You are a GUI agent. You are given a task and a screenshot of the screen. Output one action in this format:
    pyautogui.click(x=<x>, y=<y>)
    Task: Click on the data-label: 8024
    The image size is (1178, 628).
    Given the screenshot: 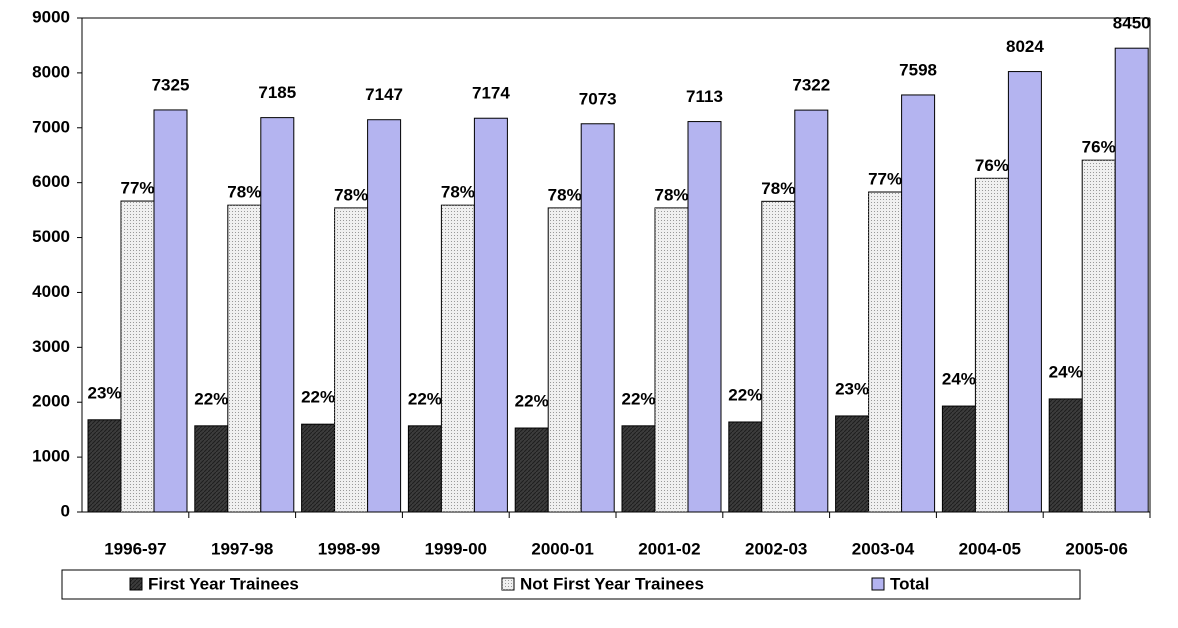 What is the action you would take?
    pyautogui.click(x=1025, y=46)
    